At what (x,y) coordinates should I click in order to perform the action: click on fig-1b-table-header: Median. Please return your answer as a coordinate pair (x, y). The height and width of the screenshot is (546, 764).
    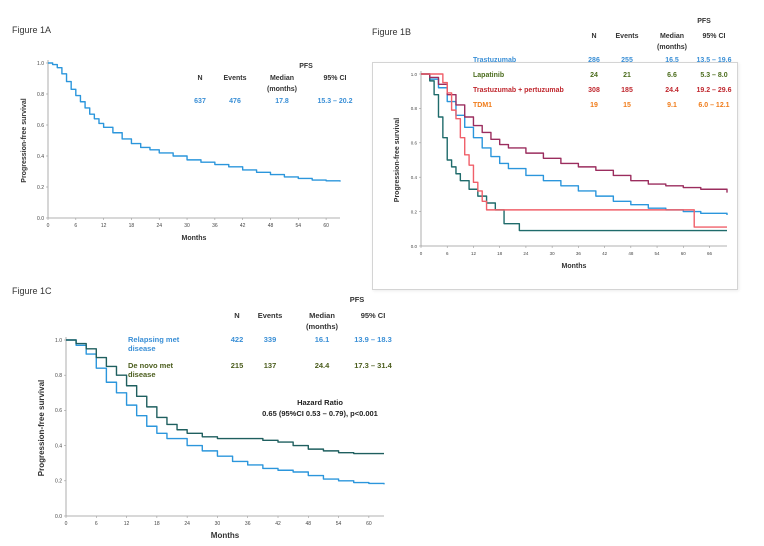
    Looking at the image, I should click on (672, 36).